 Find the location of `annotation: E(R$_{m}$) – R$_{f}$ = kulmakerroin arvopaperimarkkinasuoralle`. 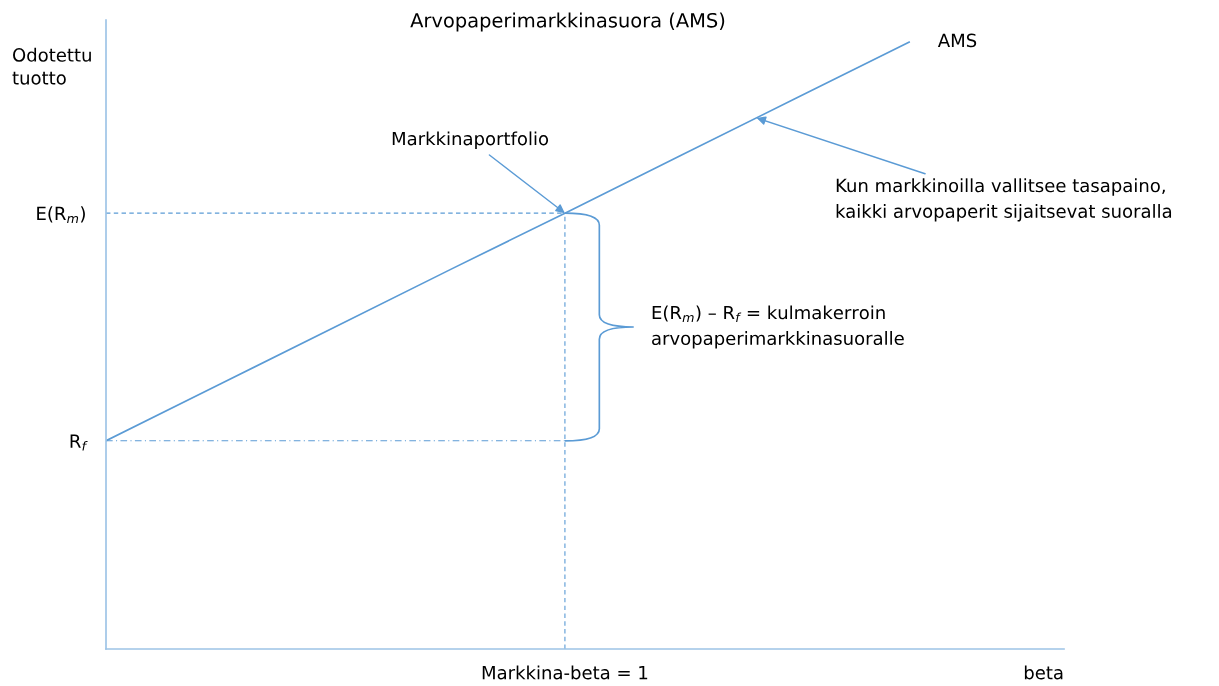

annotation: E(R$_{m}$) – R$_{f}$ = kulmakerroin arvopaperimarkkinasuoralle is located at coordinates (778, 327).